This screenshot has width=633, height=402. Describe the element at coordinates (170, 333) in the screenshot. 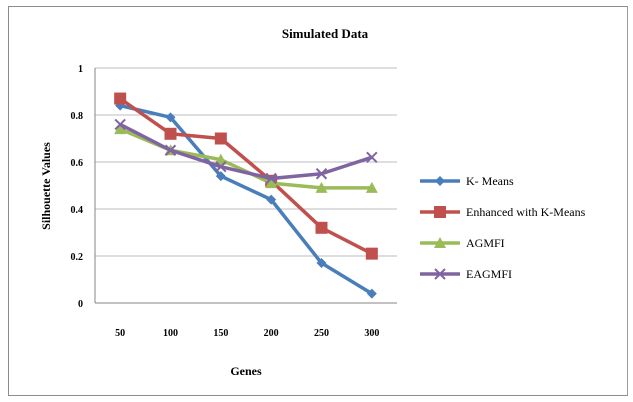

I see `x-tick-label: 100` at that location.